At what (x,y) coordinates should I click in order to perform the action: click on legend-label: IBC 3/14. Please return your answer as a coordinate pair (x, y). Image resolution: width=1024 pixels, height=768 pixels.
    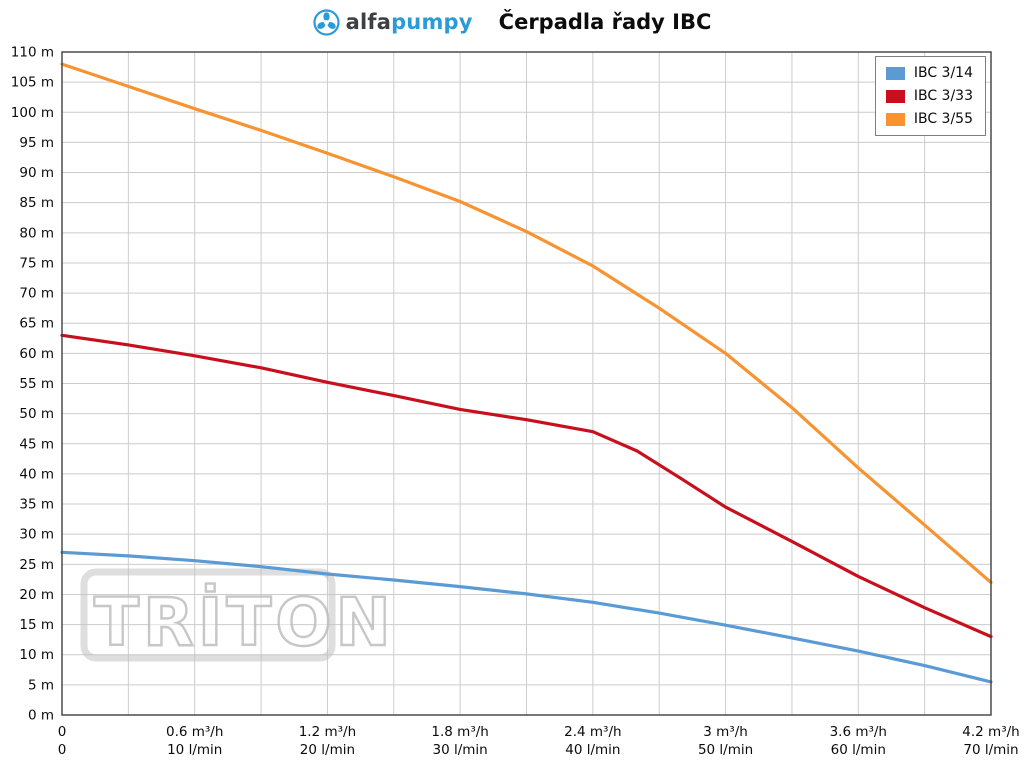
    Looking at the image, I should click on (943, 73).